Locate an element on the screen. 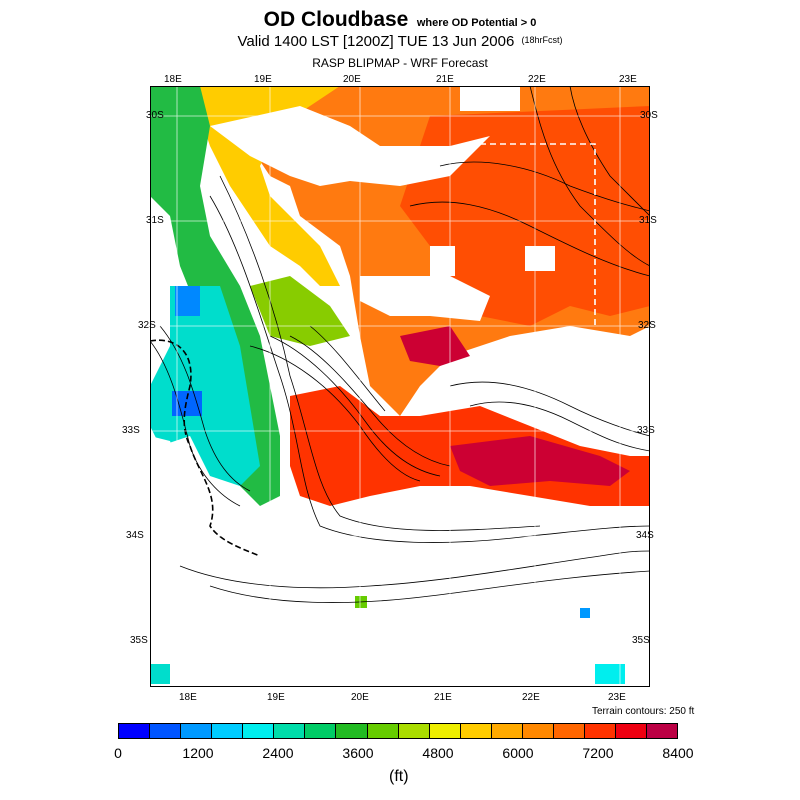 The width and height of the screenshot is (800, 800). left-lat-tick: 31S is located at coordinates (155, 220).